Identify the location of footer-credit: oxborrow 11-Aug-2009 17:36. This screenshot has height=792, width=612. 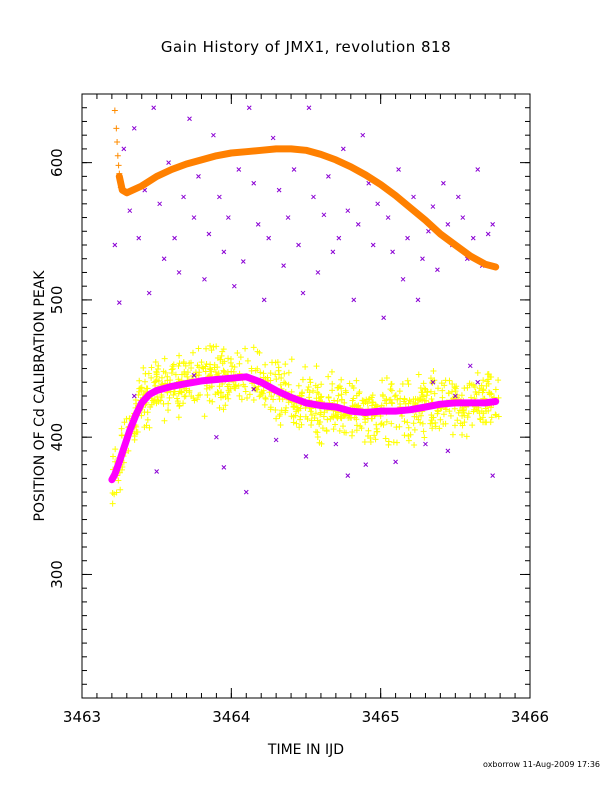
(541, 764).